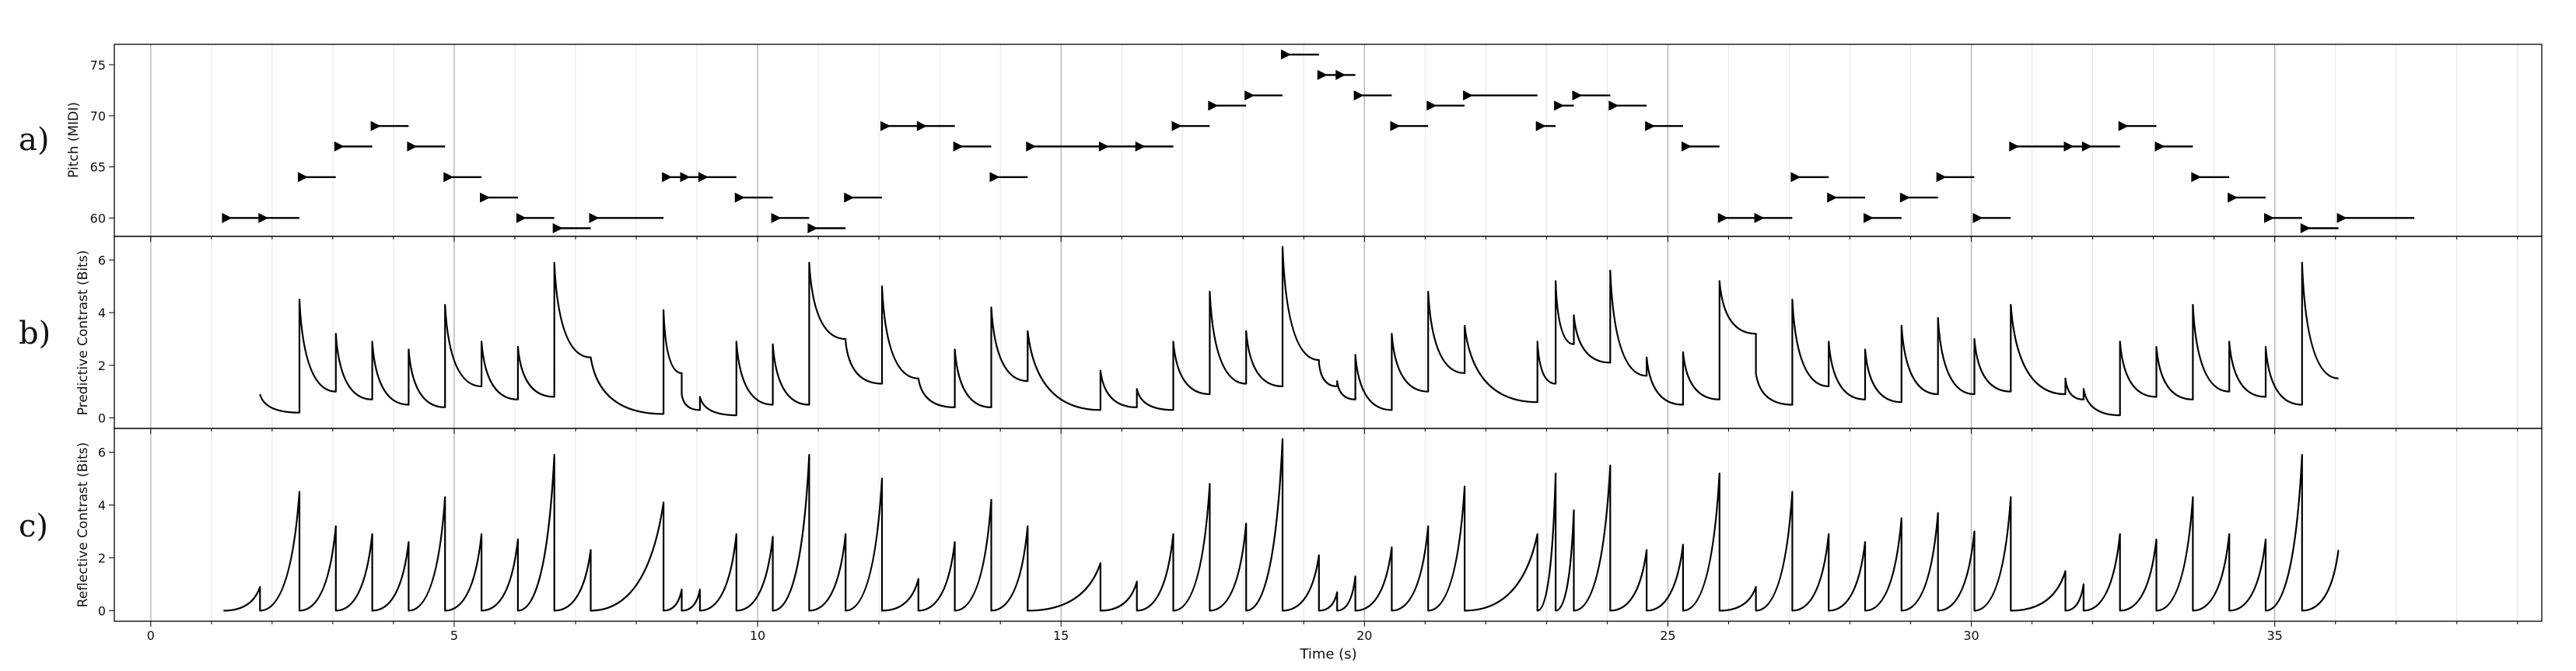 This screenshot has width=2576, height=671. What do you see at coordinates (98, 218) in the screenshot?
I see `y-tick-label: 60` at bounding box center [98, 218].